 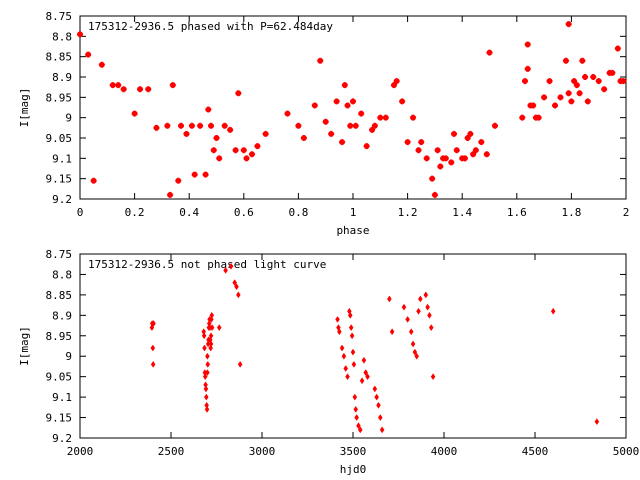 I want to click on x-tick-label: 1.6, so click(x=517, y=212).